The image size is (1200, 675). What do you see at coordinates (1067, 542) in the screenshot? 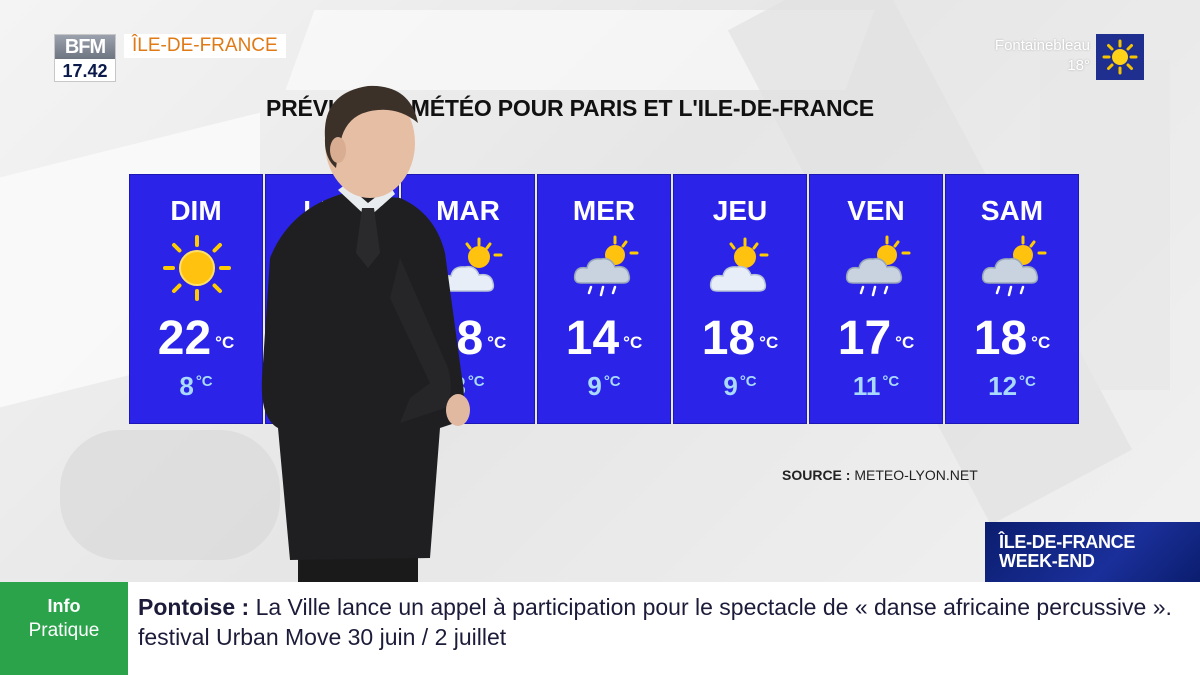
I see `show-tag-line1: ÎLE-DE-FRANCE` at bounding box center [1067, 542].